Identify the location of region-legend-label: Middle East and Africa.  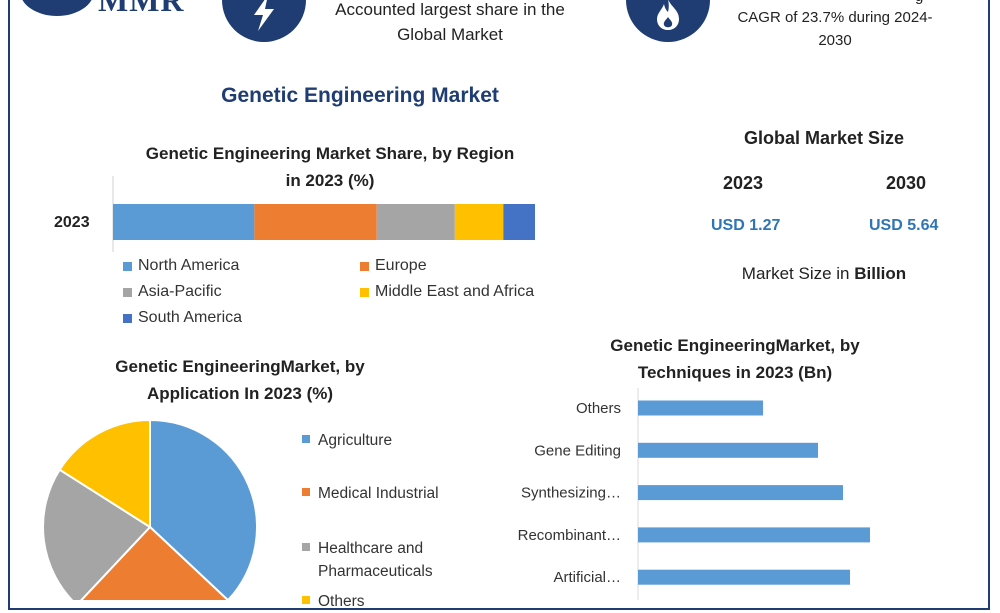
(455, 291).